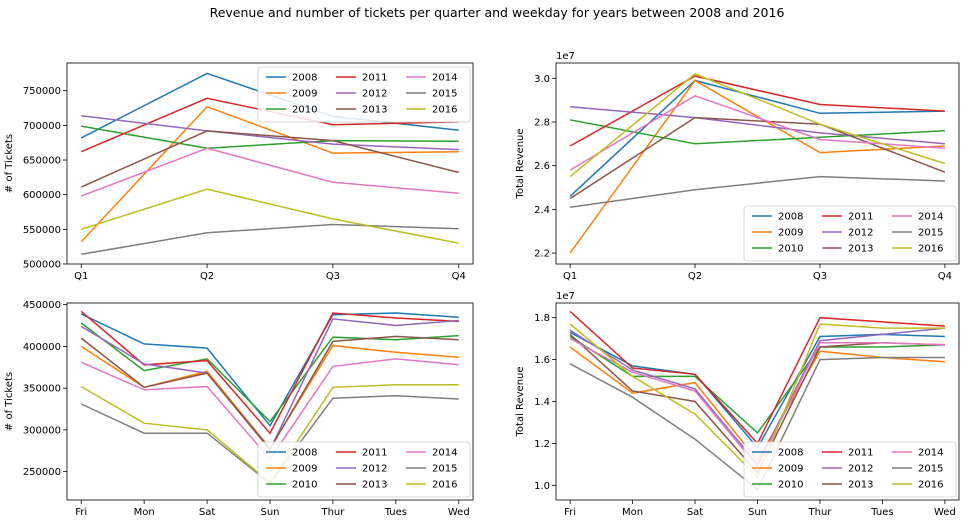 The height and width of the screenshot is (523, 969). I want to click on y-tick-label: 400000, so click(42, 347).